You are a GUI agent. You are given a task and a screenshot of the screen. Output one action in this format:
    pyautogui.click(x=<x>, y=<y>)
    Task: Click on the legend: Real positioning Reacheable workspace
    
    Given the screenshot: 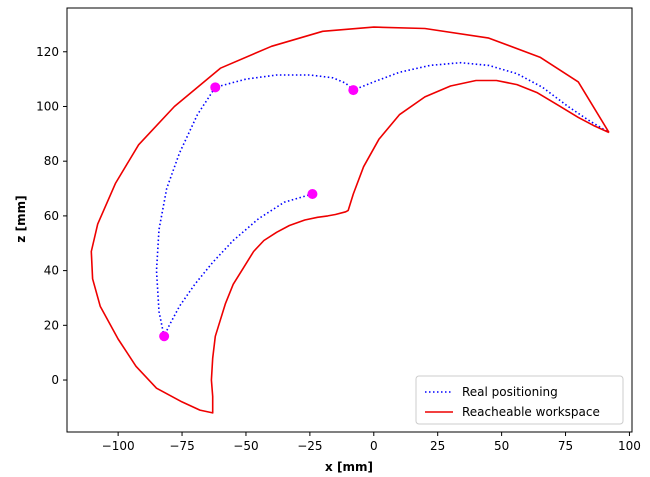 What is the action you would take?
    pyautogui.click(x=519, y=400)
    